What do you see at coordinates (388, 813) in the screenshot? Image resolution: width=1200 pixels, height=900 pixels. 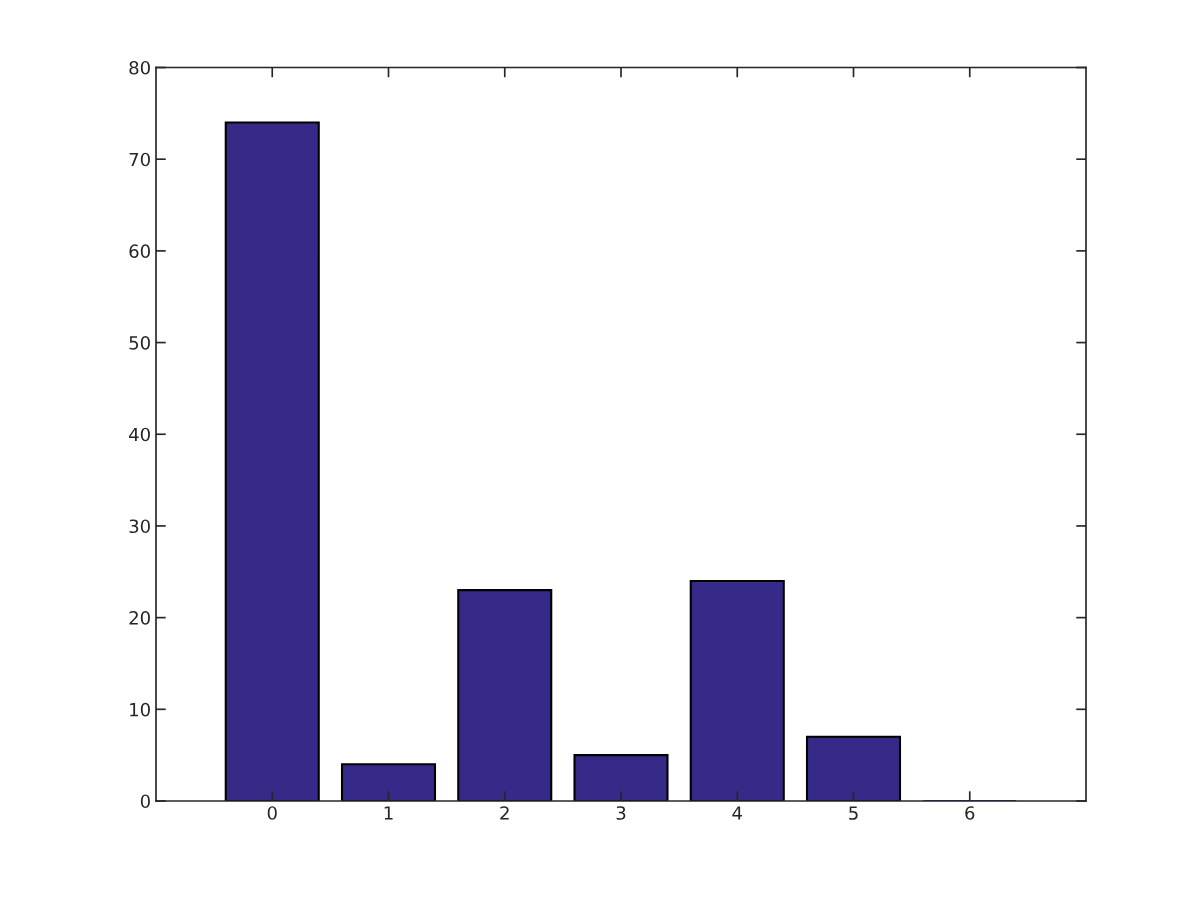 I see `x-tick-label: 1` at bounding box center [388, 813].